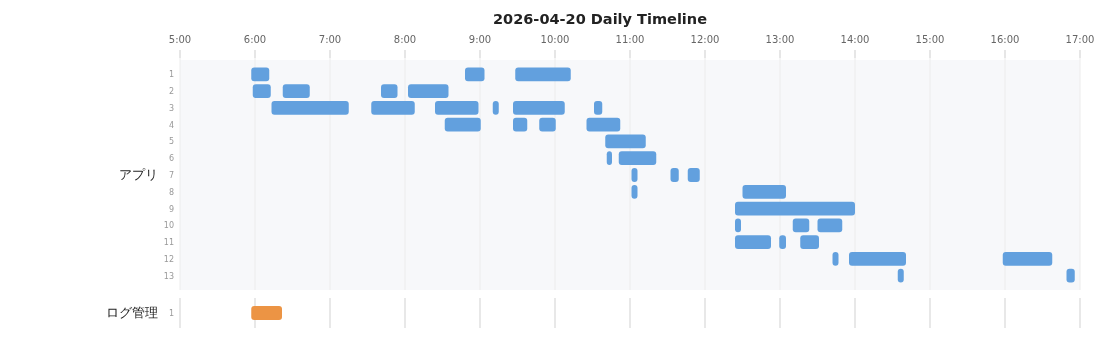  What do you see at coordinates (930, 39) in the screenshot?
I see `x-tick-label: 15:00` at bounding box center [930, 39].